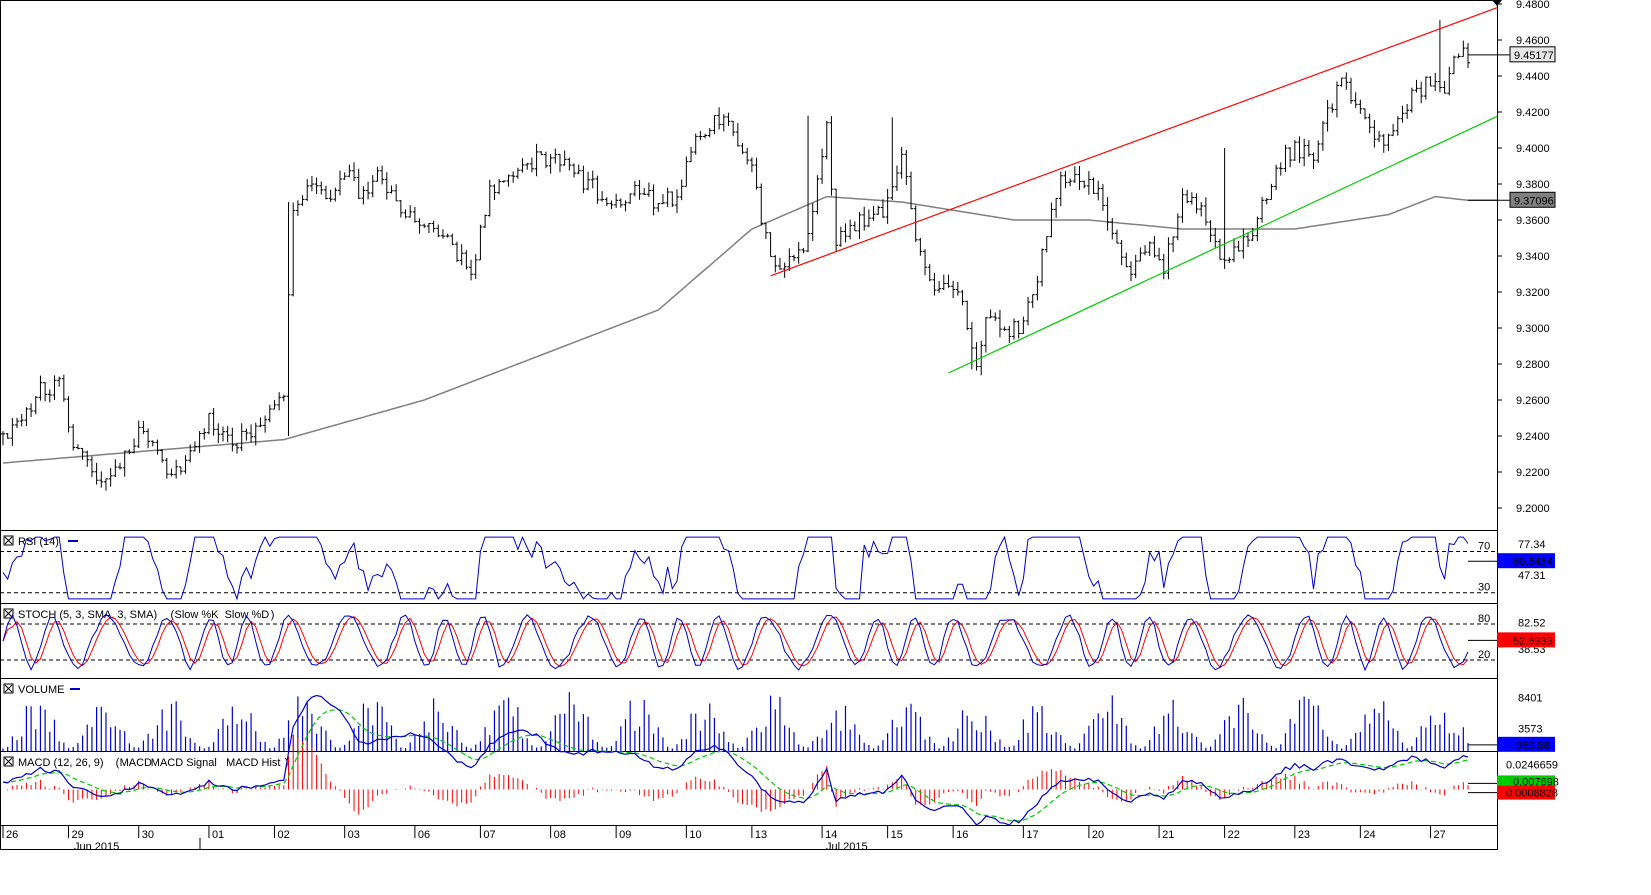 This screenshot has width=1651, height=895. What do you see at coordinates (1533, 113) in the screenshot?
I see `price-tick-label: 9.4200` at bounding box center [1533, 113].